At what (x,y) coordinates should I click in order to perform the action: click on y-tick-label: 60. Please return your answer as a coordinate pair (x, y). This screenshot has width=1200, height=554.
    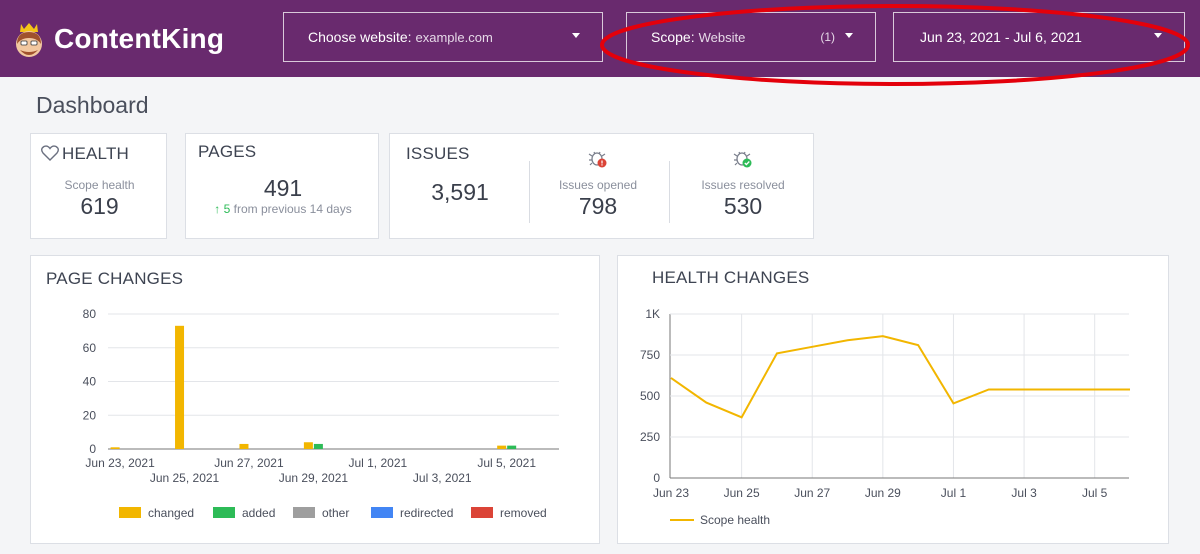
    Looking at the image, I should click on (90, 348).